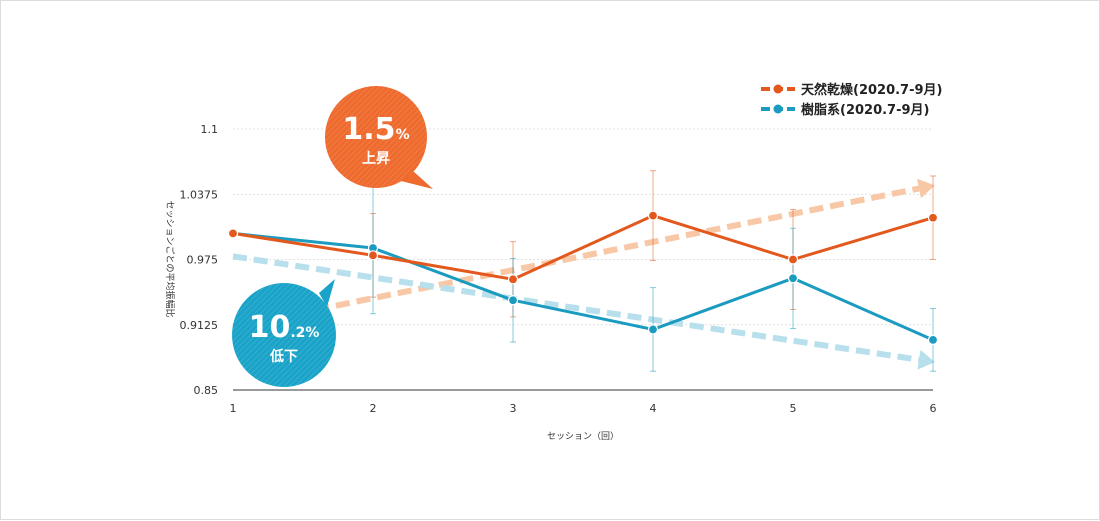  I want to click on x-tick-label: 1, so click(233, 408).